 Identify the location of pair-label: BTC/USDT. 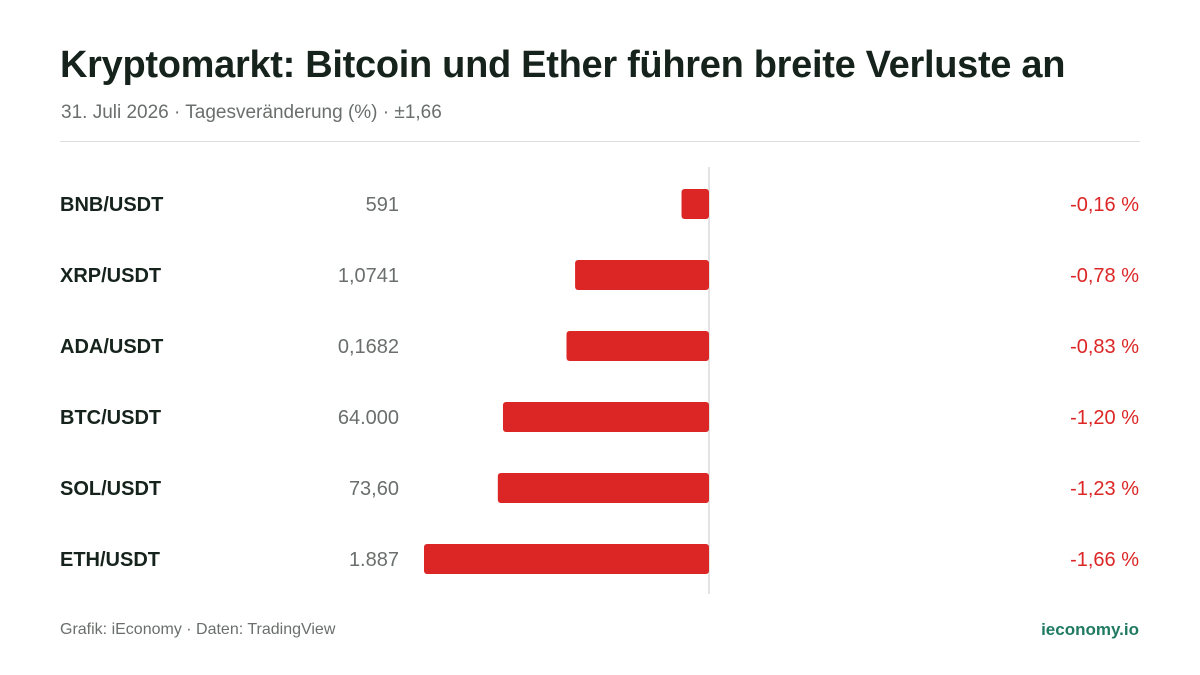
(110, 418).